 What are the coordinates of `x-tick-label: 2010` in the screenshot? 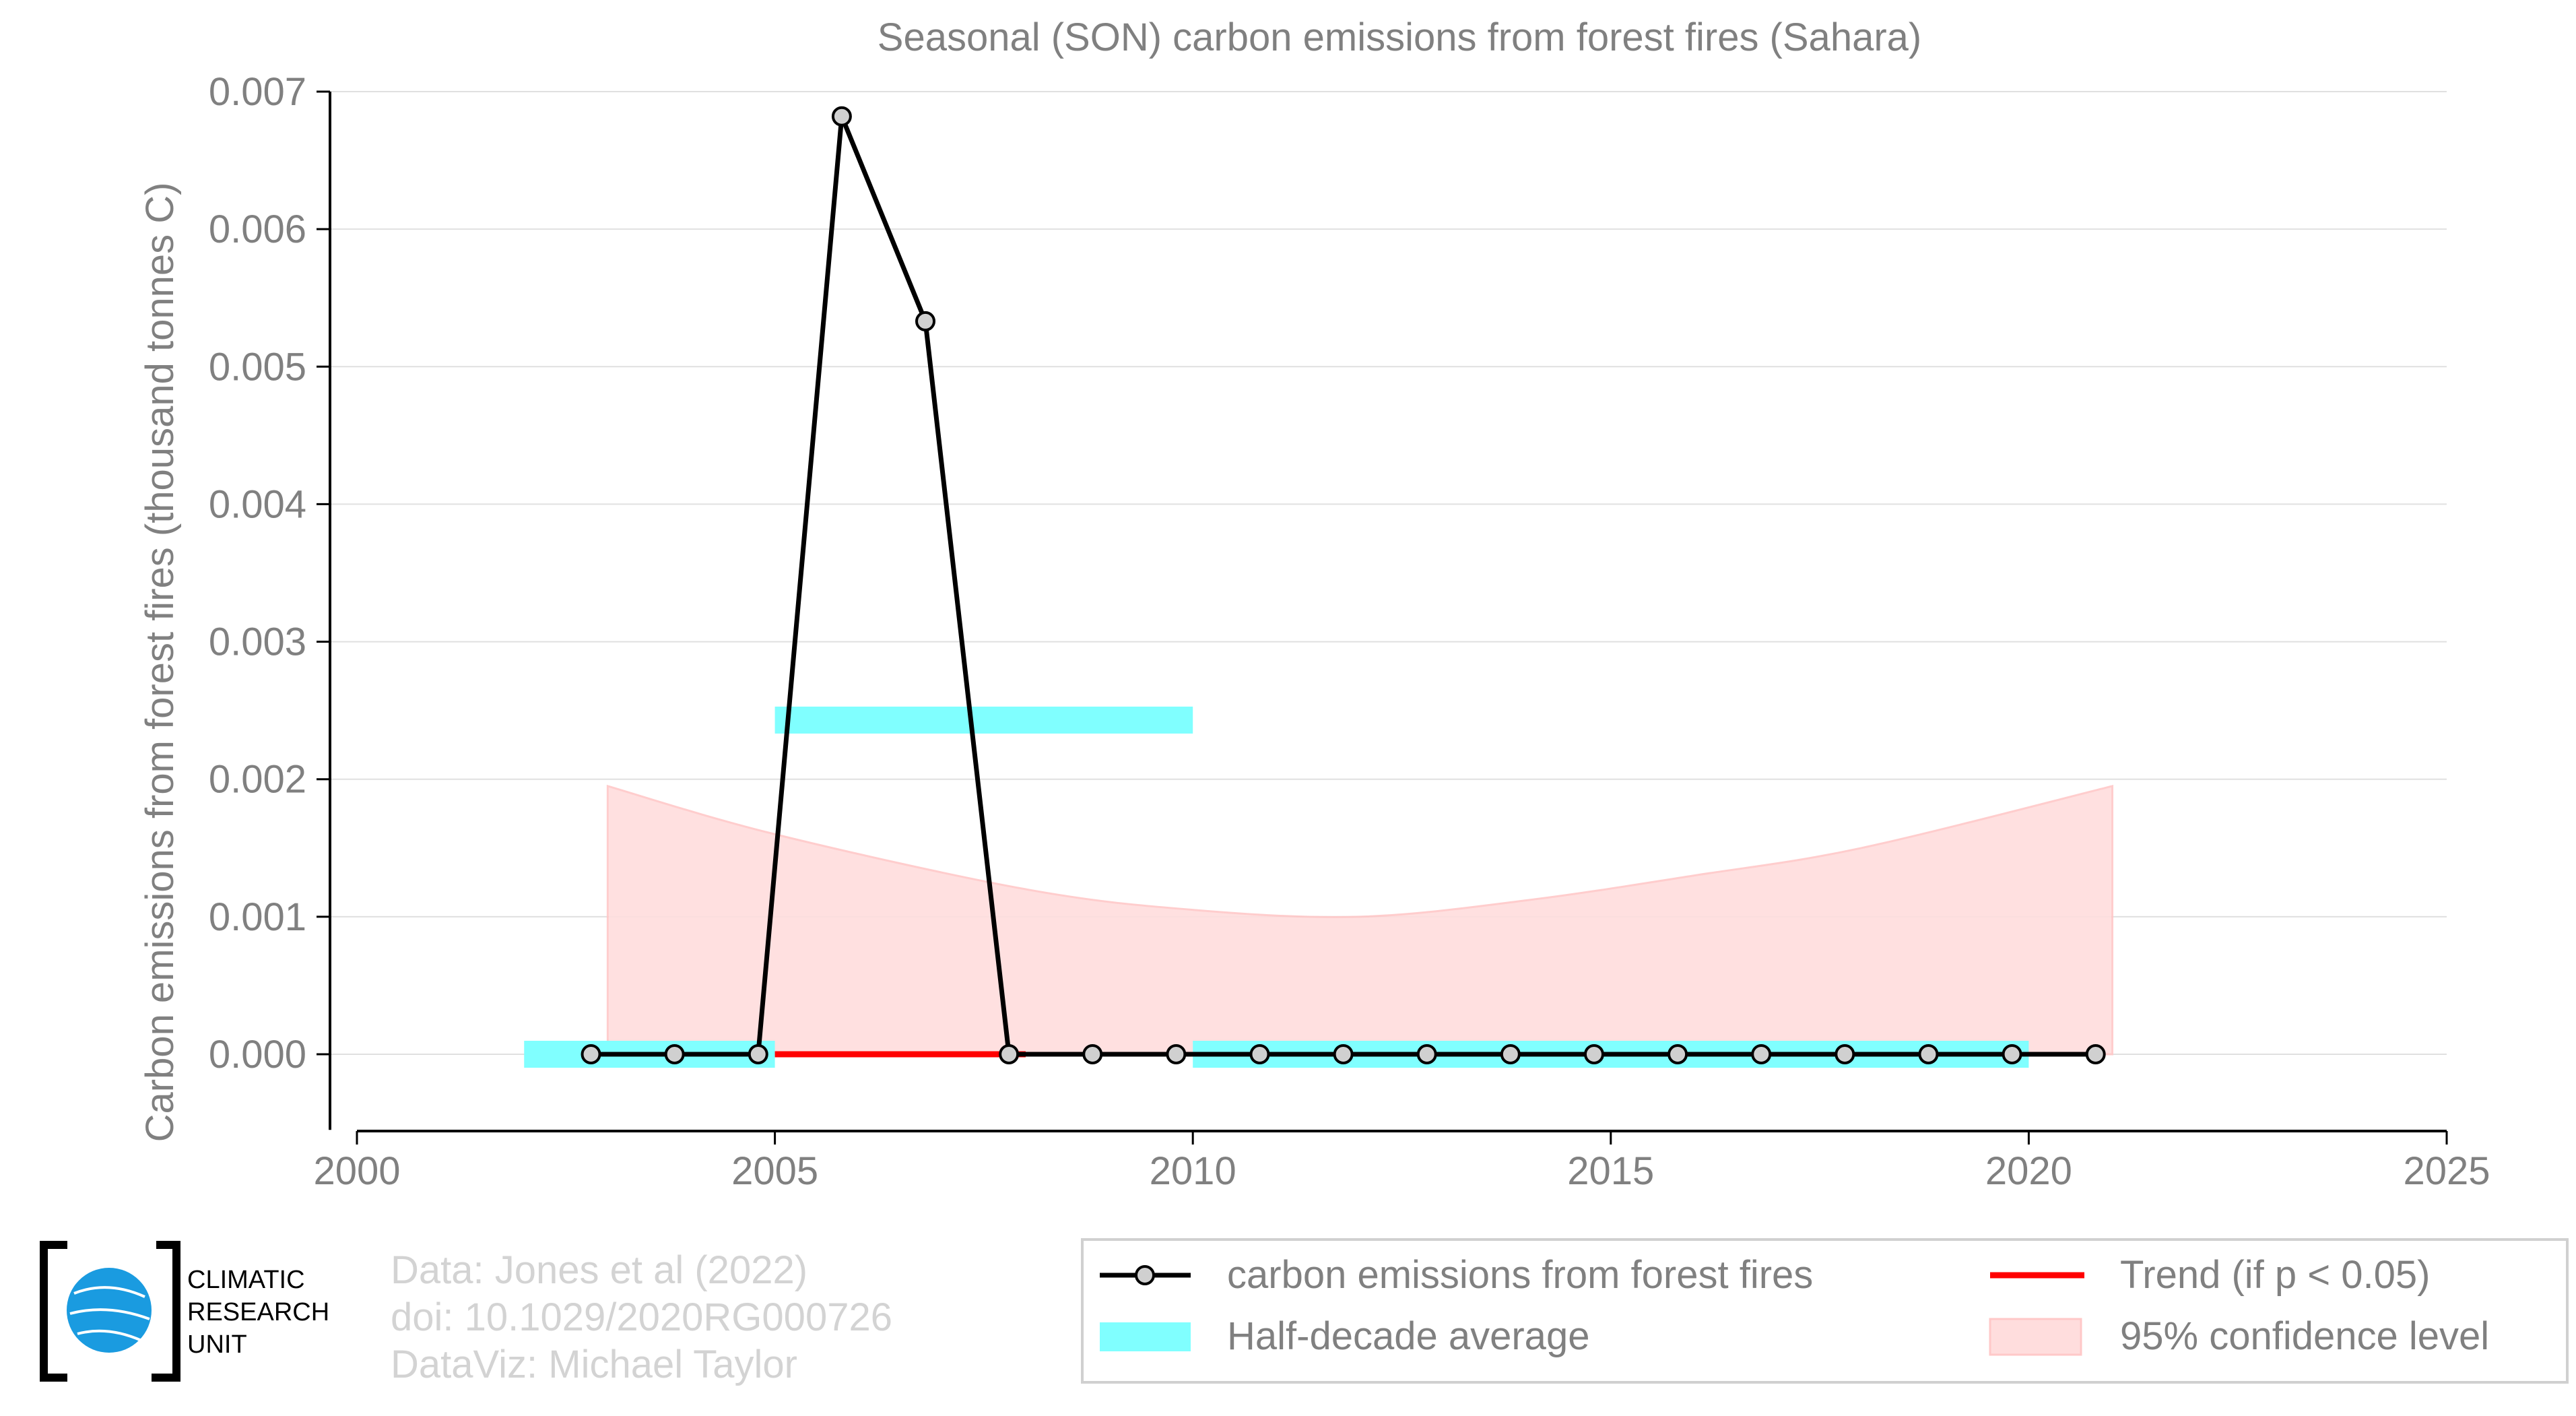 It's located at (1193, 1171).